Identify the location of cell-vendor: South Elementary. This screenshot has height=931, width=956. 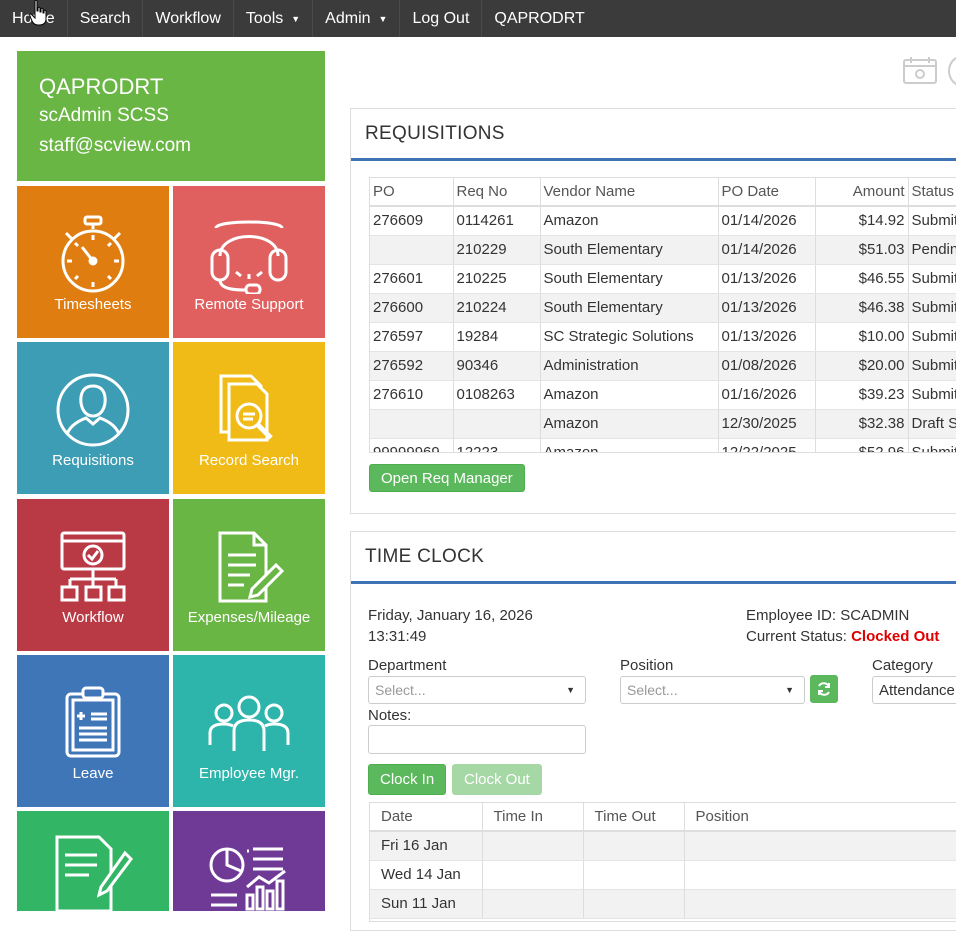
(629, 250).